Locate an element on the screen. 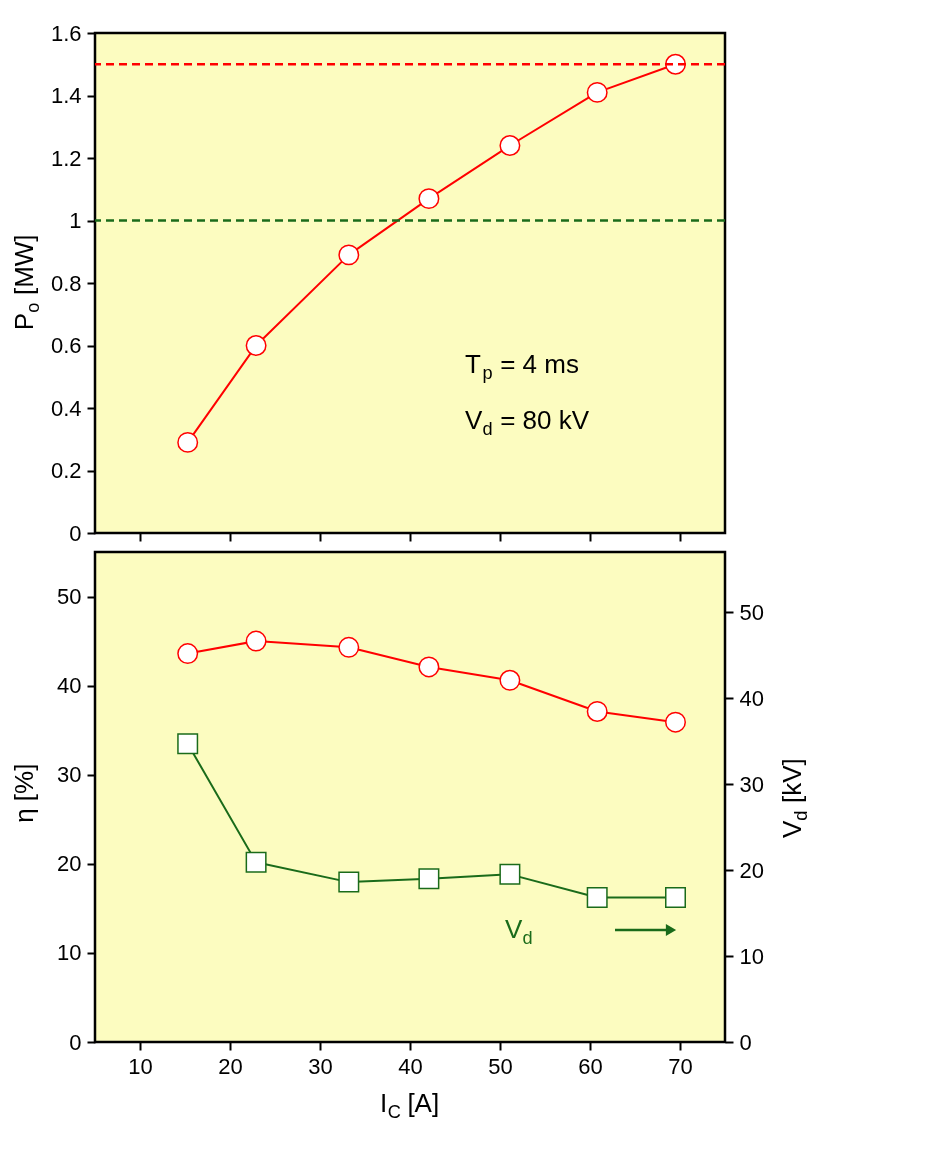 This screenshot has width=951, height=1173. x-tick-label: 20 is located at coordinates (230, 1066).